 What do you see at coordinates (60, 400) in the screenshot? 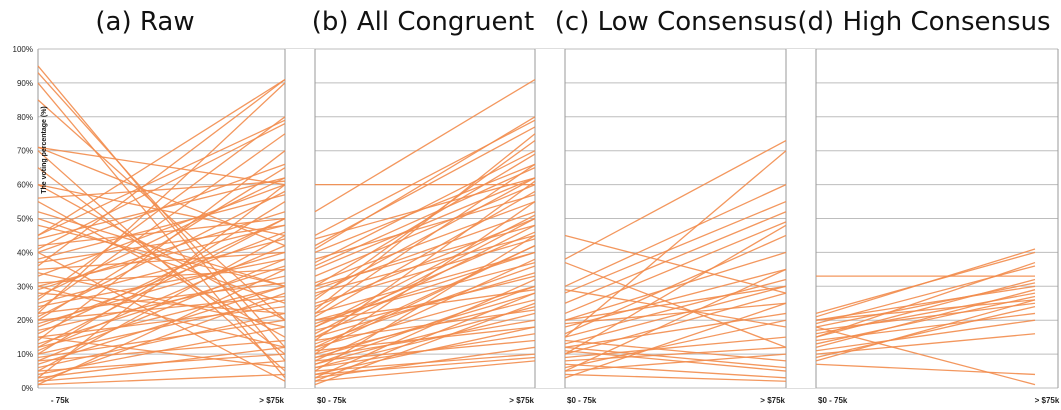
I see `x-tick-label: - 75k` at bounding box center [60, 400].